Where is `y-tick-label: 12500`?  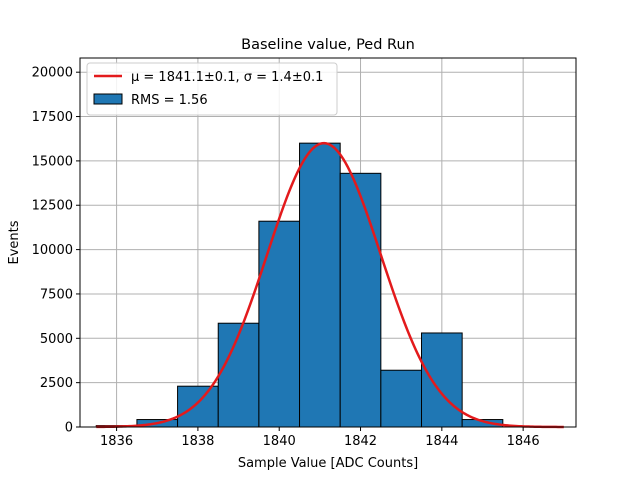 y-tick-label: 12500 is located at coordinates (52, 206).